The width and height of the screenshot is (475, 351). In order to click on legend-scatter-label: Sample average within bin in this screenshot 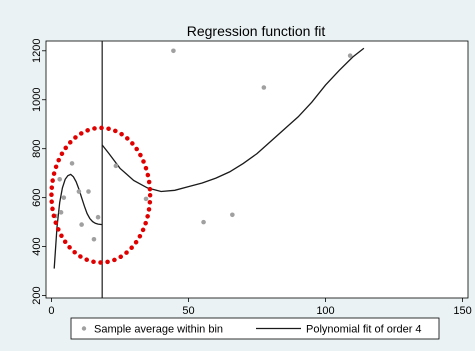, I will do `click(158, 330)`.